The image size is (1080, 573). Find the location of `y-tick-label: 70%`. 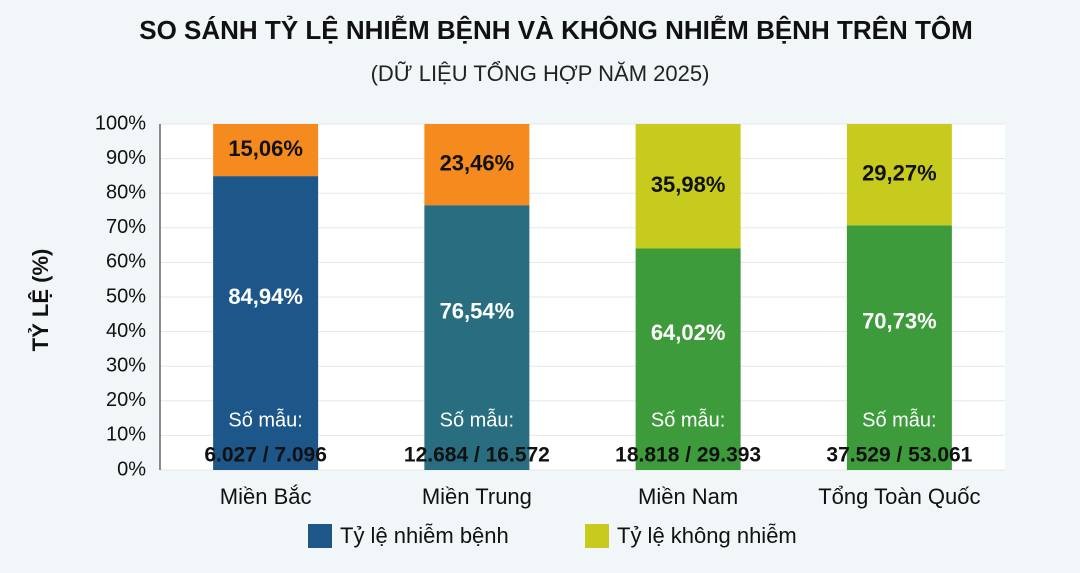

y-tick-label: 70% is located at coordinates (126, 227).